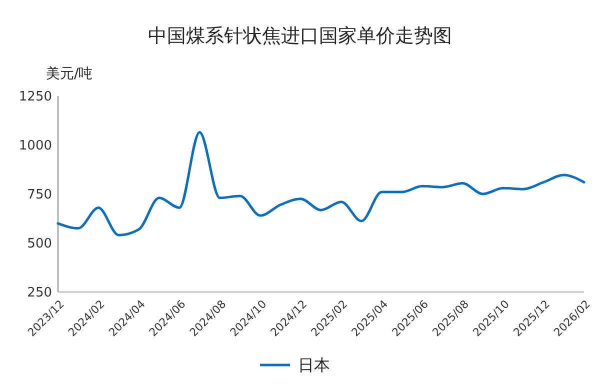 Image resolution: width=600 pixels, height=387 pixels. Describe the element at coordinates (39, 195) in the screenshot. I see `y-tick-label: 750` at that location.